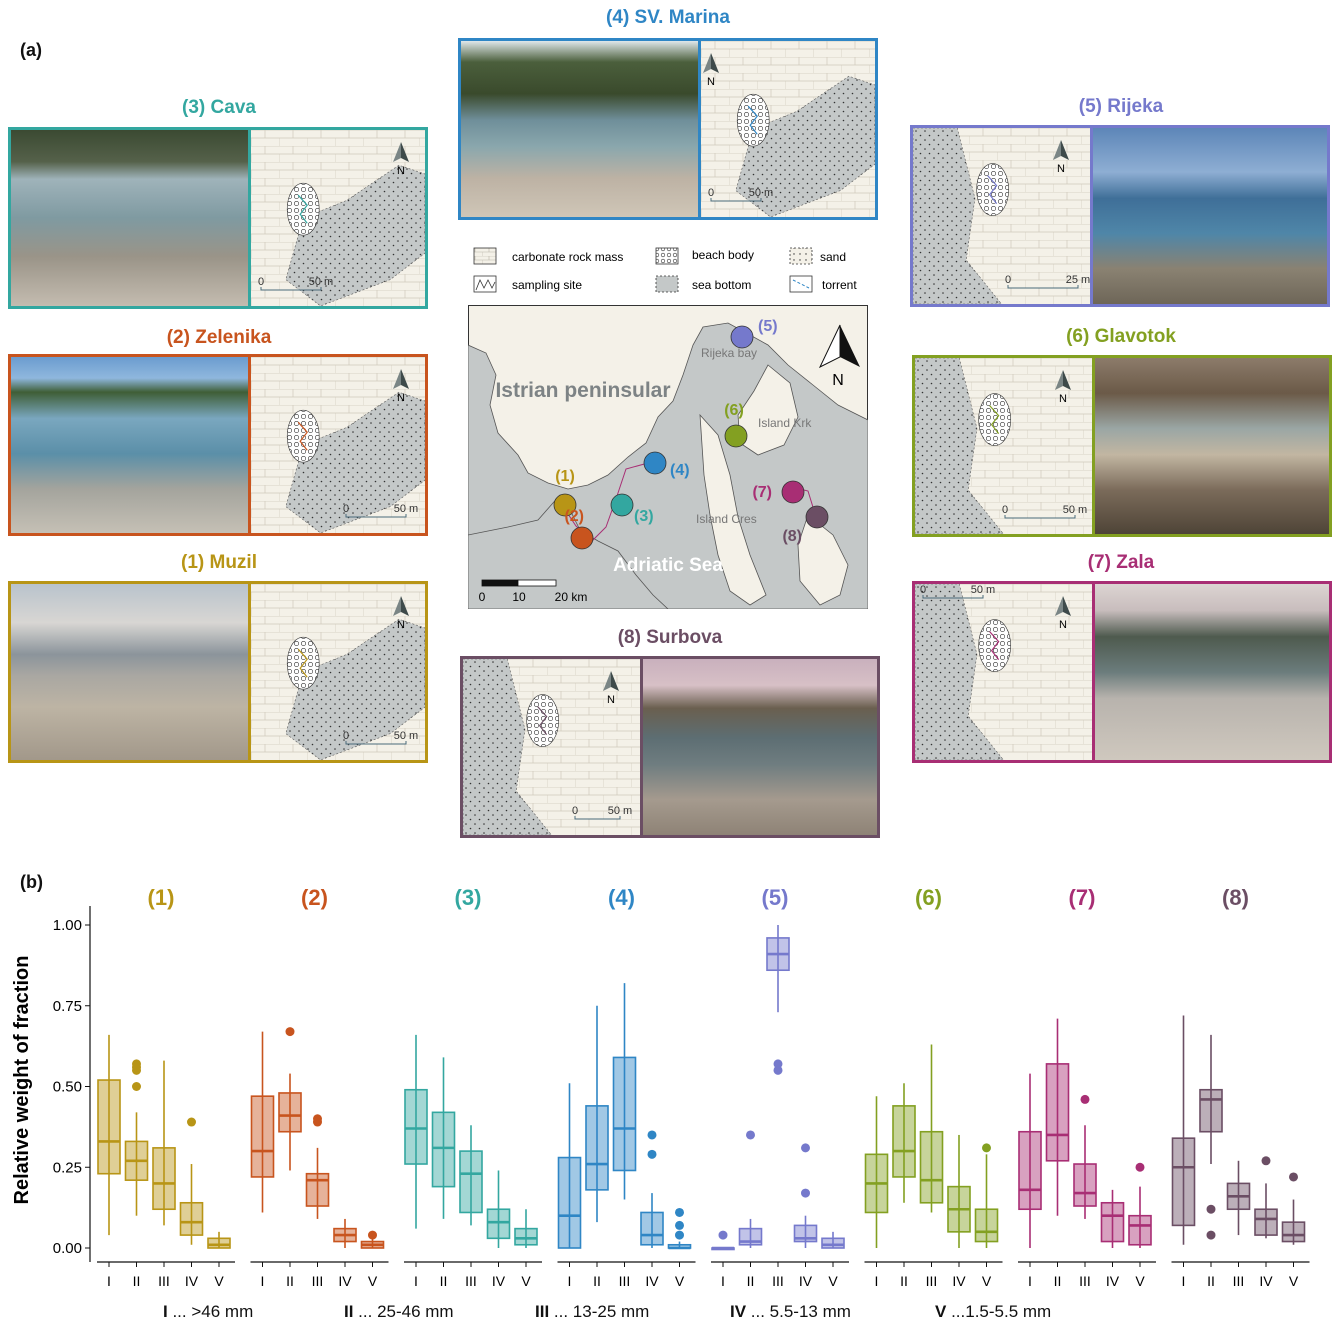 The width and height of the screenshot is (1335, 1329). What do you see at coordinates (519, 597) in the screenshot?
I see `overview-scale-tick-10: 10` at bounding box center [519, 597].